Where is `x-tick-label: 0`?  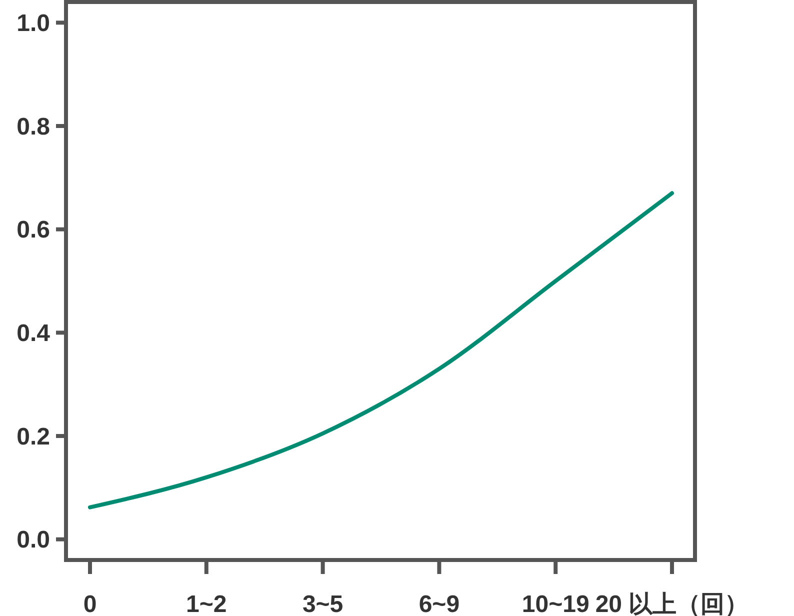
x-tick-label: 0 is located at coordinates (90, 603).